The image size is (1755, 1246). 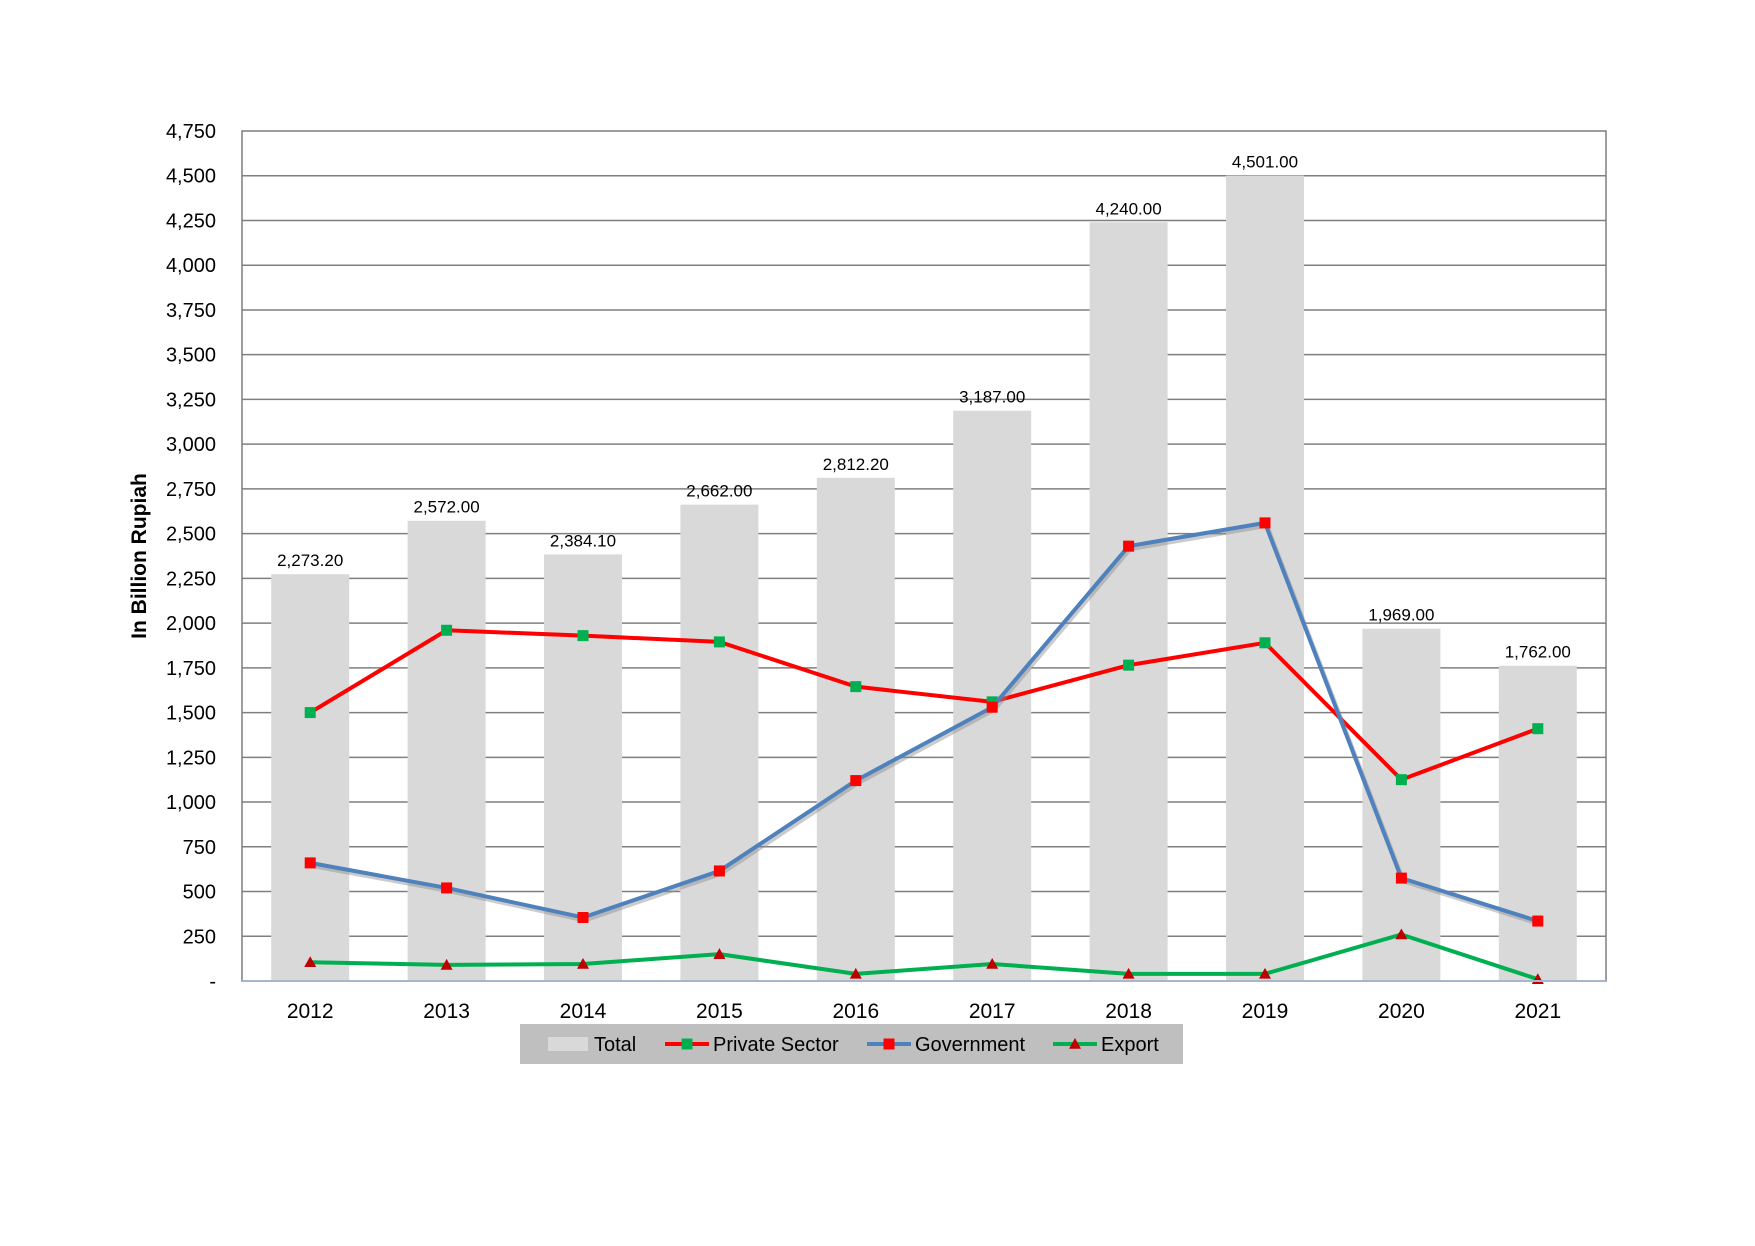 I want to click on x-tick-label: 2012, so click(x=310, y=1011).